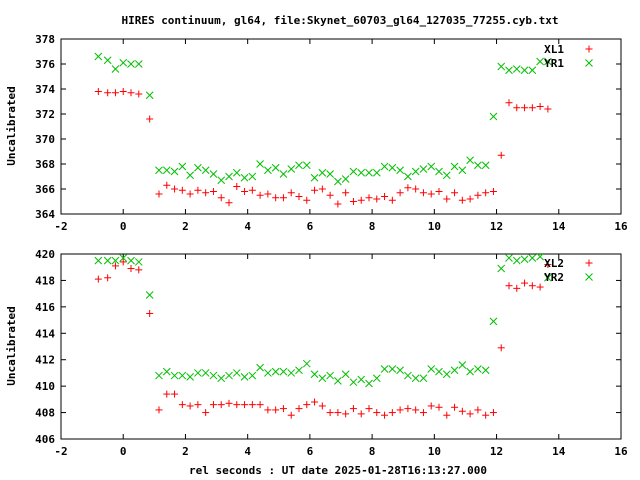 The height and width of the screenshot is (480, 640). What do you see at coordinates (45, 114) in the screenshot?
I see `y-tick-label: 372` at bounding box center [45, 114].